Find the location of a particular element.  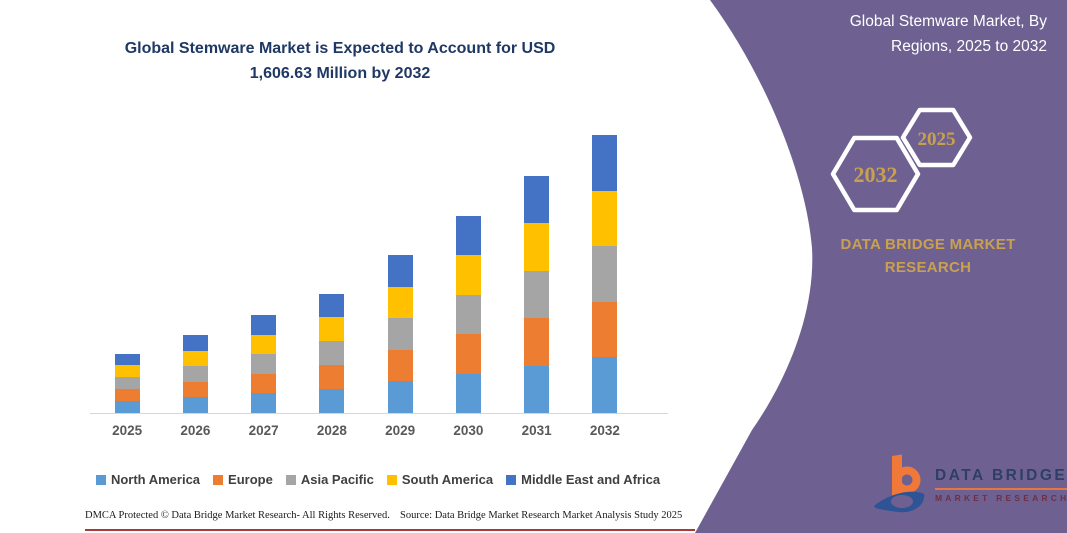

legend-label: Asia Pacific is located at coordinates (337, 479).